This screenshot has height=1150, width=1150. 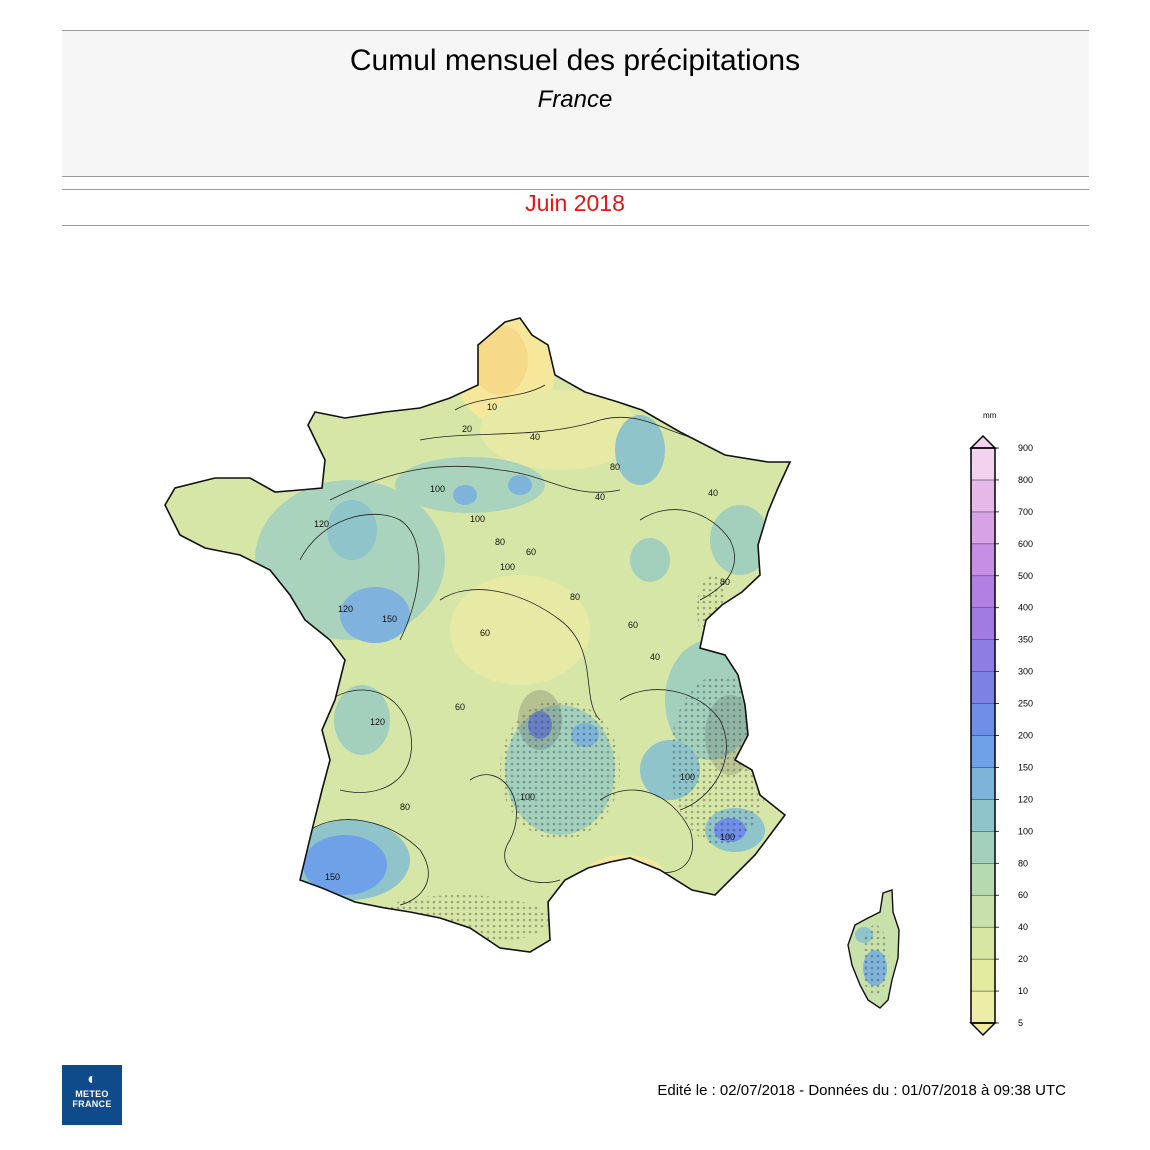 What do you see at coordinates (1025, 736) in the screenshot?
I see `legend-tick-label: 200` at bounding box center [1025, 736].